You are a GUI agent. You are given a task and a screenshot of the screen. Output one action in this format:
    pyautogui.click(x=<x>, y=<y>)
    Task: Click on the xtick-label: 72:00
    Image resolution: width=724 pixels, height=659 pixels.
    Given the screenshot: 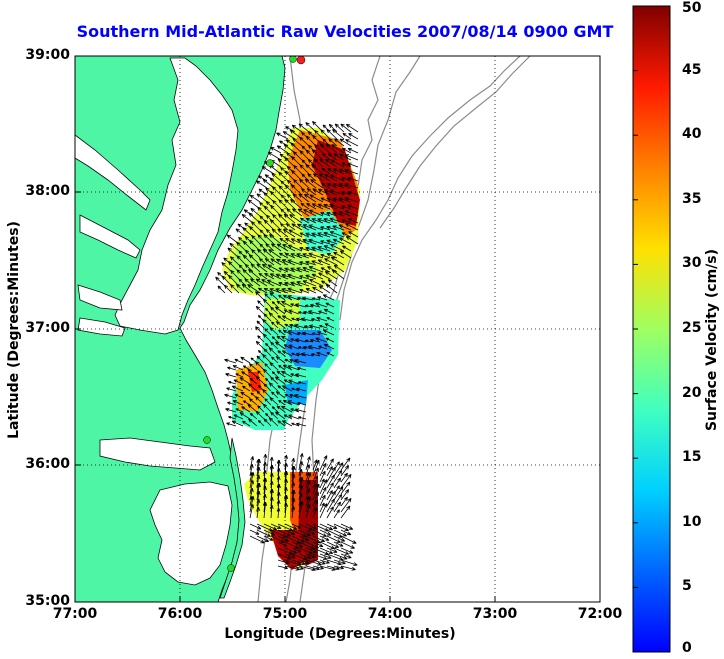 What is the action you would take?
    pyautogui.click(x=600, y=614)
    